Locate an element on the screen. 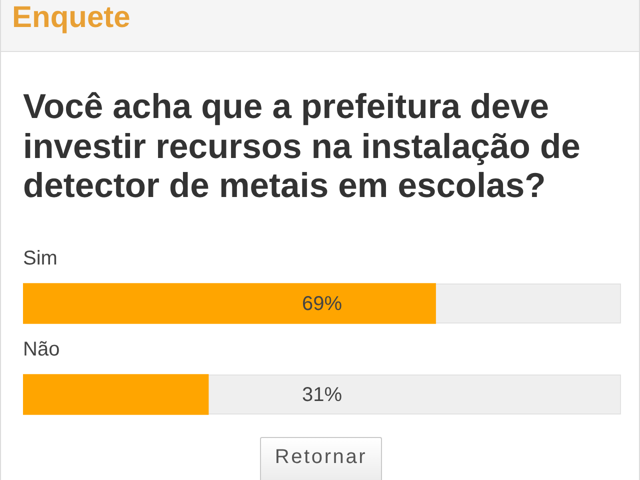 This screenshot has width=640, height=480. y-tick-label: Sim is located at coordinates (40, 259).